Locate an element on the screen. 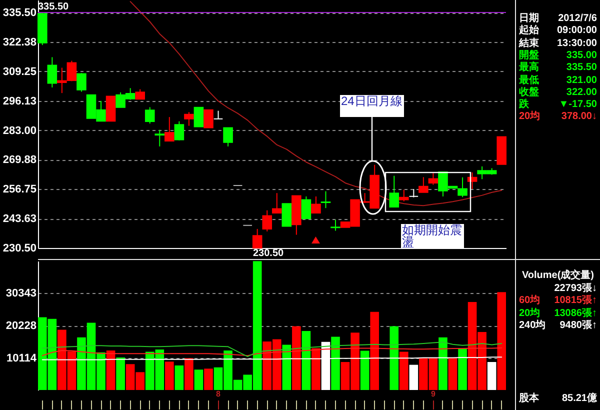  y-tick-label: 309.25 is located at coordinates (19, 72).